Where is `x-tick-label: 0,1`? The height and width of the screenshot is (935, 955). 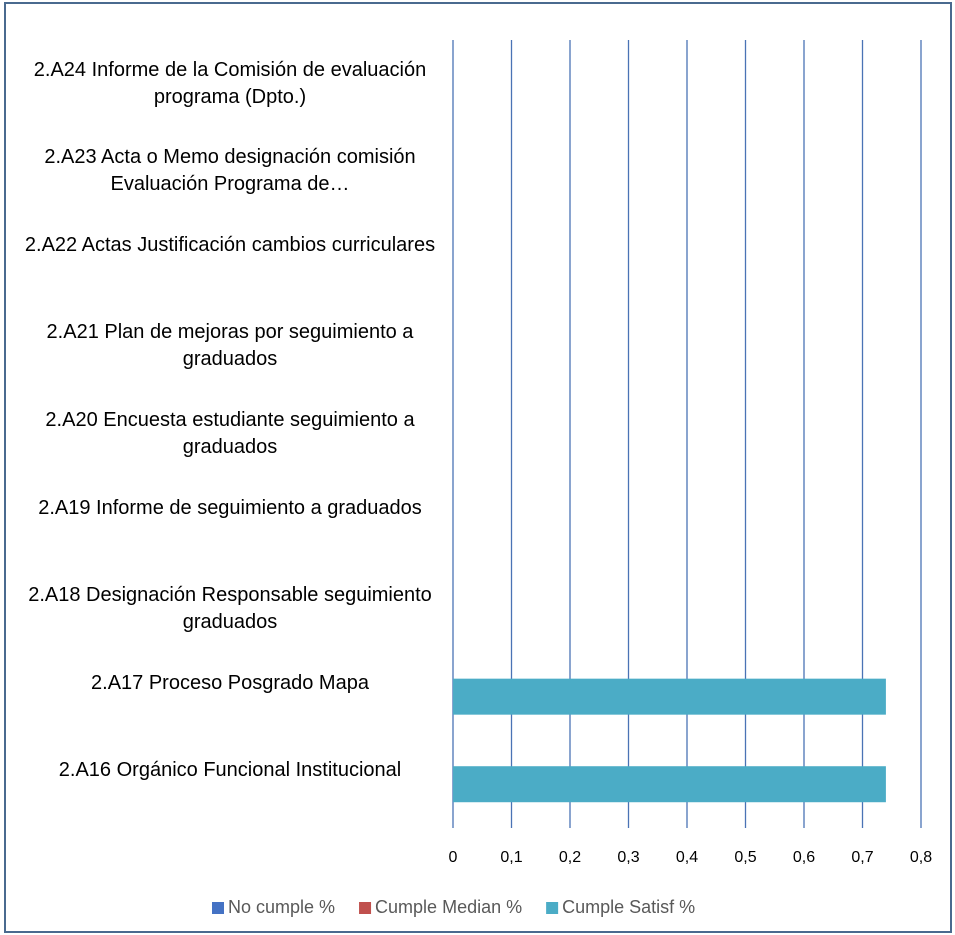
x-tick-label: 0,1 is located at coordinates (511, 857).